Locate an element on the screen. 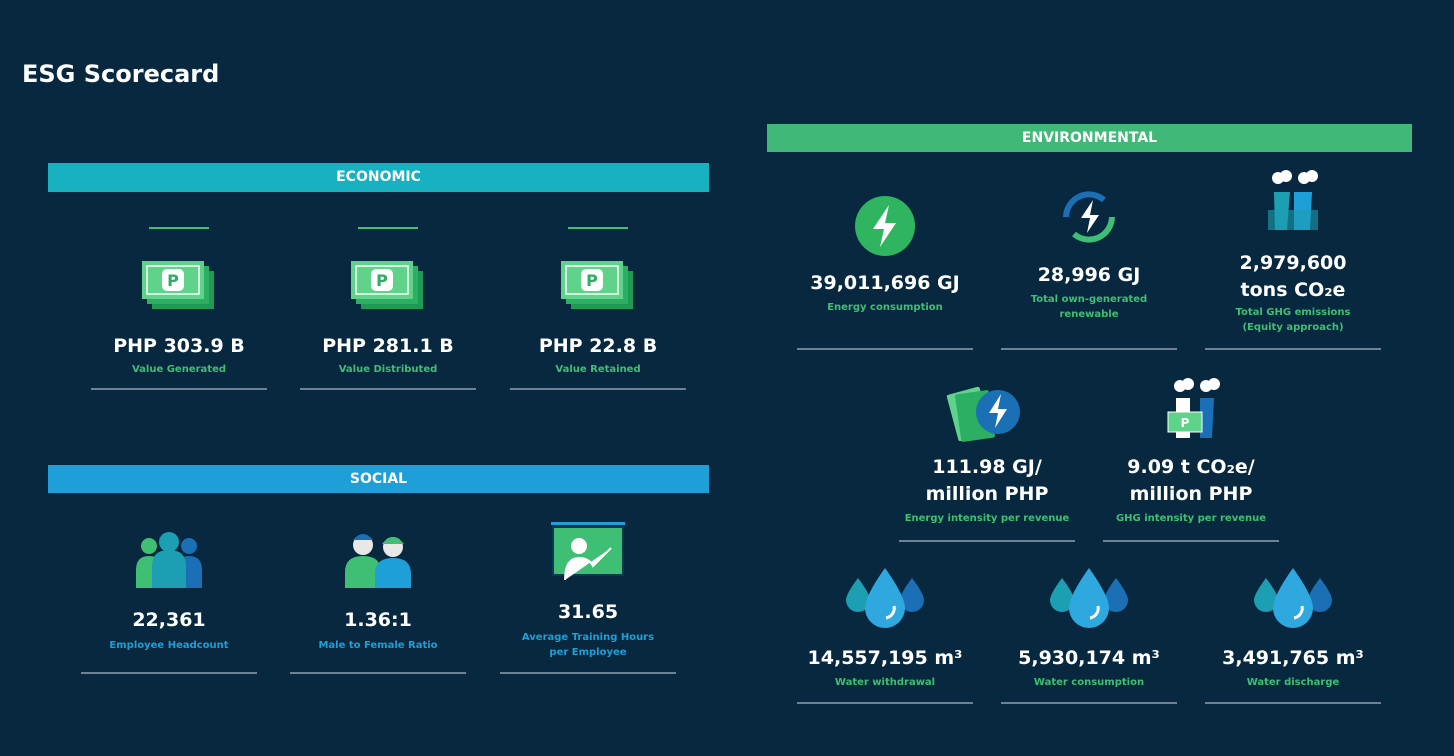  metric-value: 14,557,195 m³ is located at coordinates (885, 658).